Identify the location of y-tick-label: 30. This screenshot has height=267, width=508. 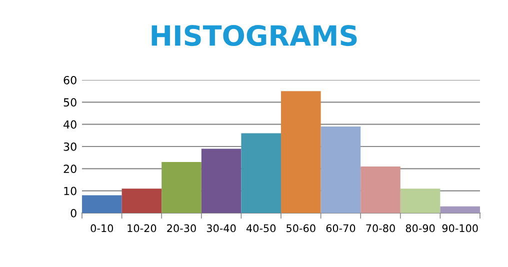
(70, 146).